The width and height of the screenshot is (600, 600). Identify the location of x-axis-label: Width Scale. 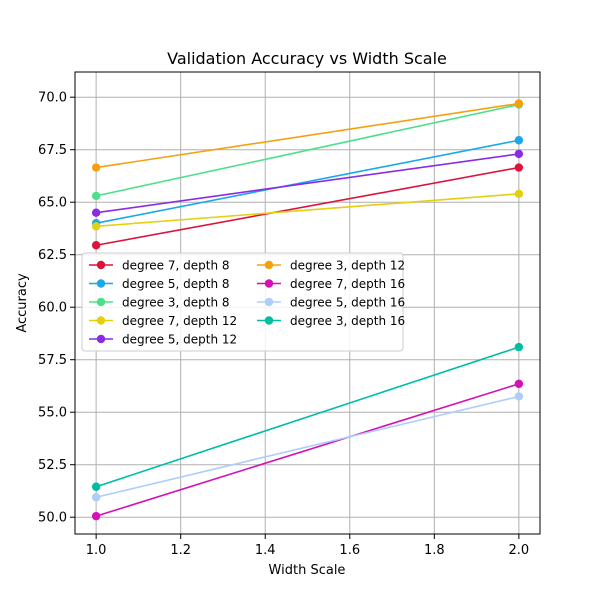
(307, 570).